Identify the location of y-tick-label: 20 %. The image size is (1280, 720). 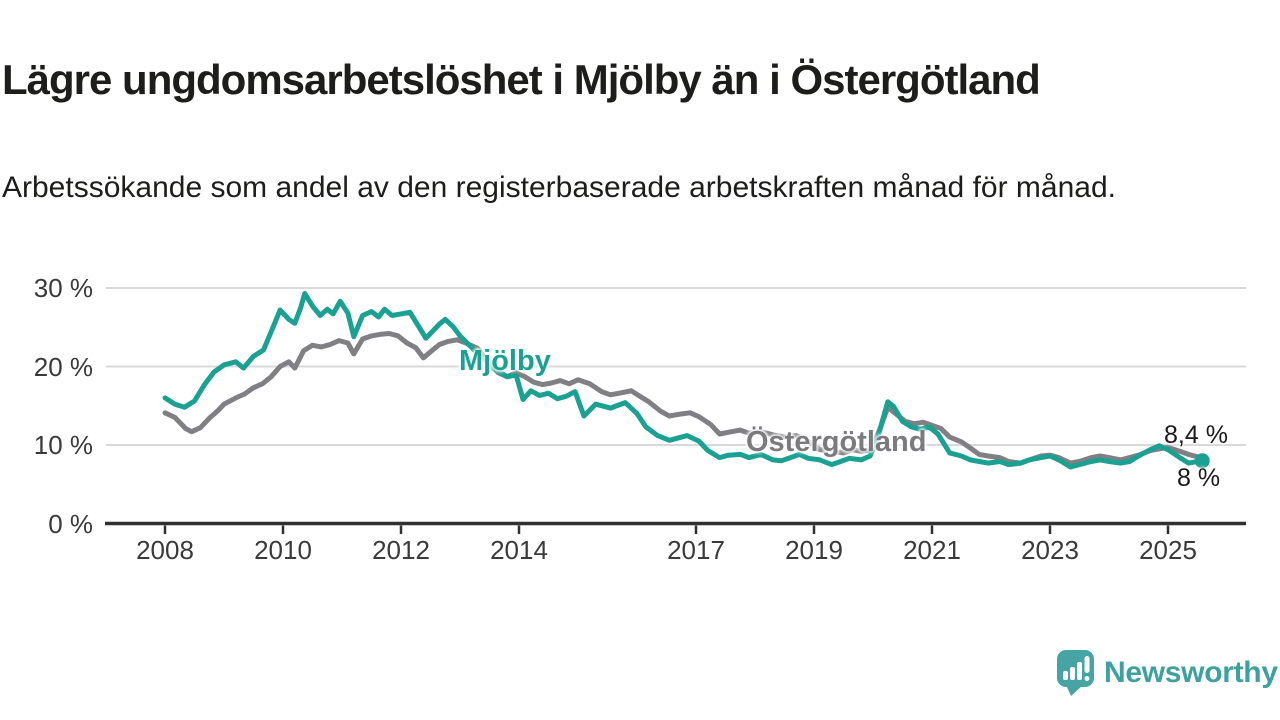
(63, 366).